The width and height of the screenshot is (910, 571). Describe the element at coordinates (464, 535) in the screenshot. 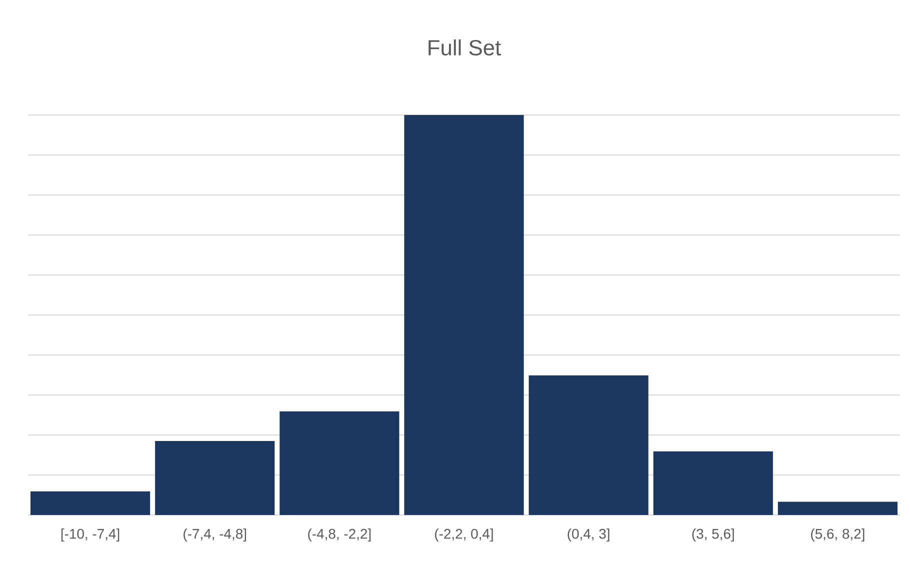

I see `x-tick-label: (-2,2, 0,4]` at that location.